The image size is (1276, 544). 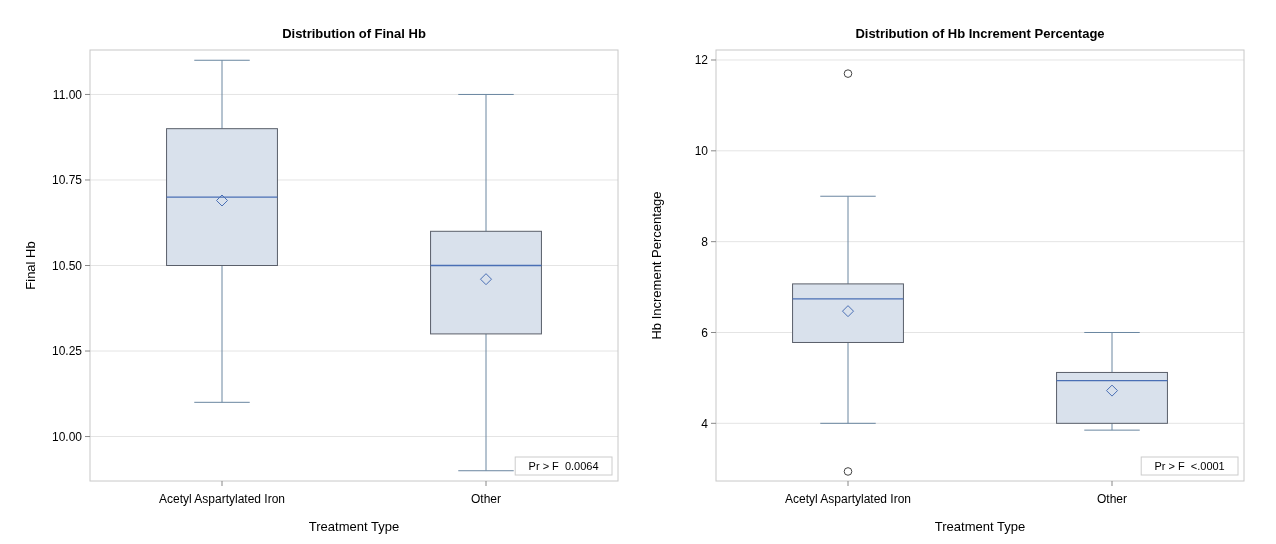 I want to click on y-tick-label: 10.50, so click(x=67, y=265).